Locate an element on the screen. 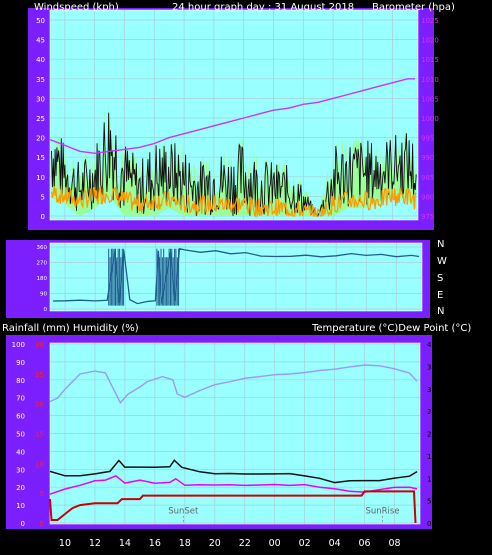 The image size is (492, 555). barometer-tick-label: 995 is located at coordinates (427, 139).